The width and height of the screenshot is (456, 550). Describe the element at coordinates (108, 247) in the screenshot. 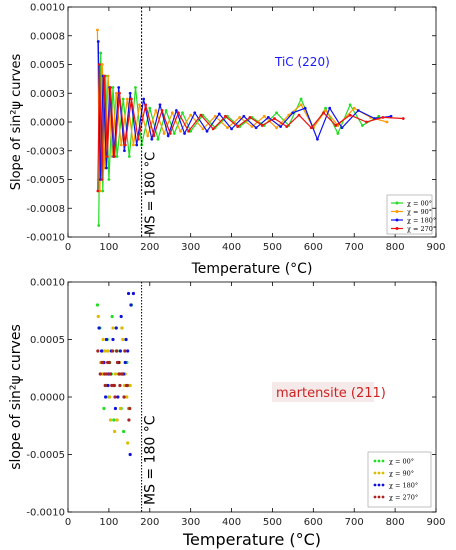

I see `top-x-tick-label: 100` at that location.